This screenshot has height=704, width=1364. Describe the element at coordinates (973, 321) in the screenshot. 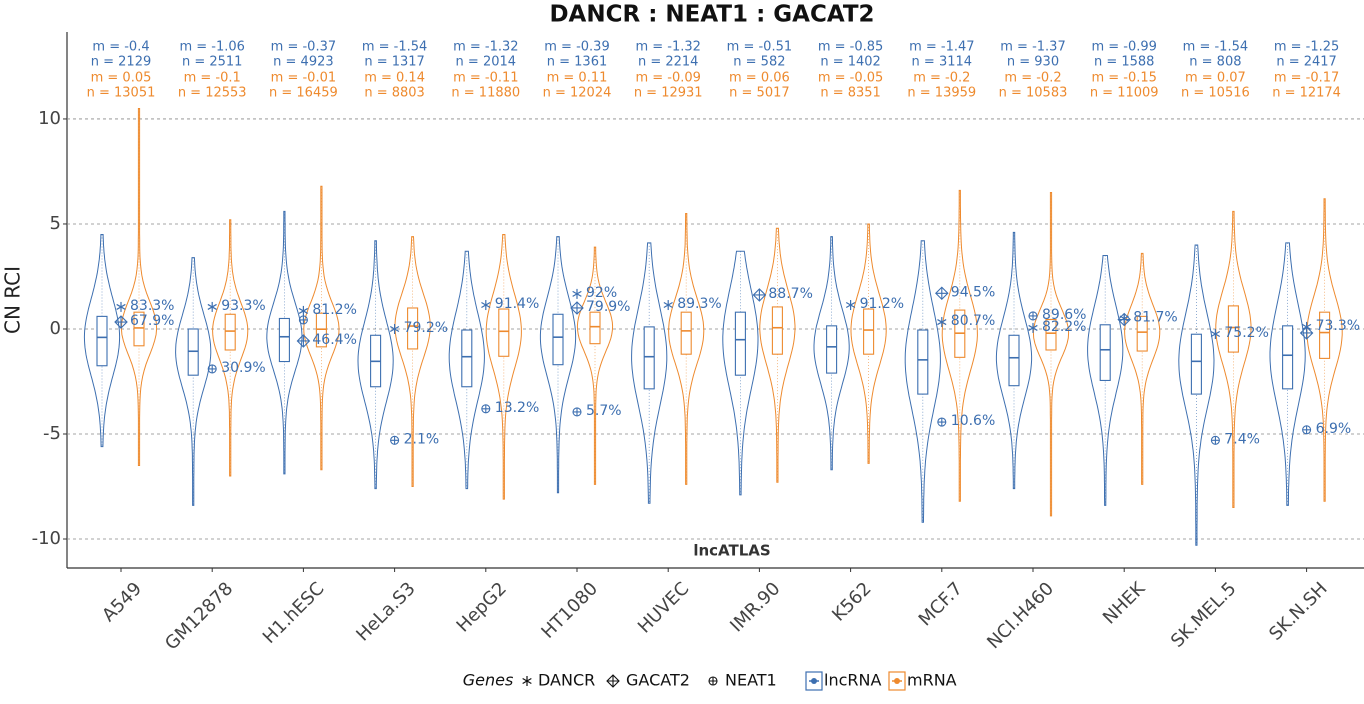

I see `gene-percent-label: 80.7%` at that location.